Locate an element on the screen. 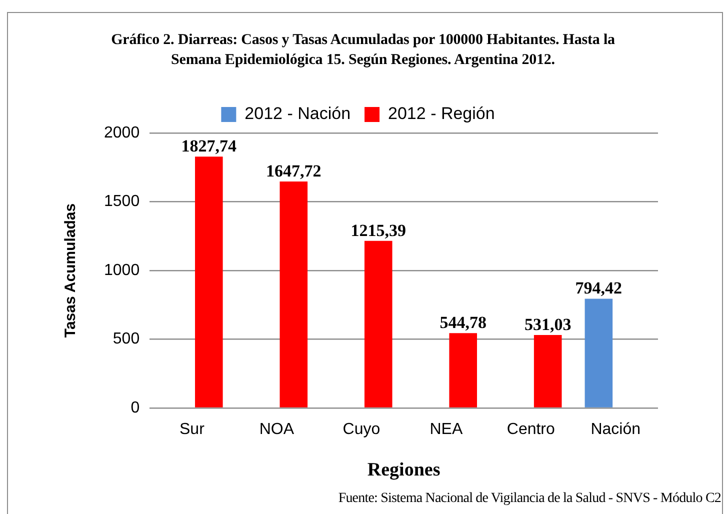 Image resolution: width=727 pixels, height=514 pixels. y-tick-label: 2000 is located at coordinates (122, 133).